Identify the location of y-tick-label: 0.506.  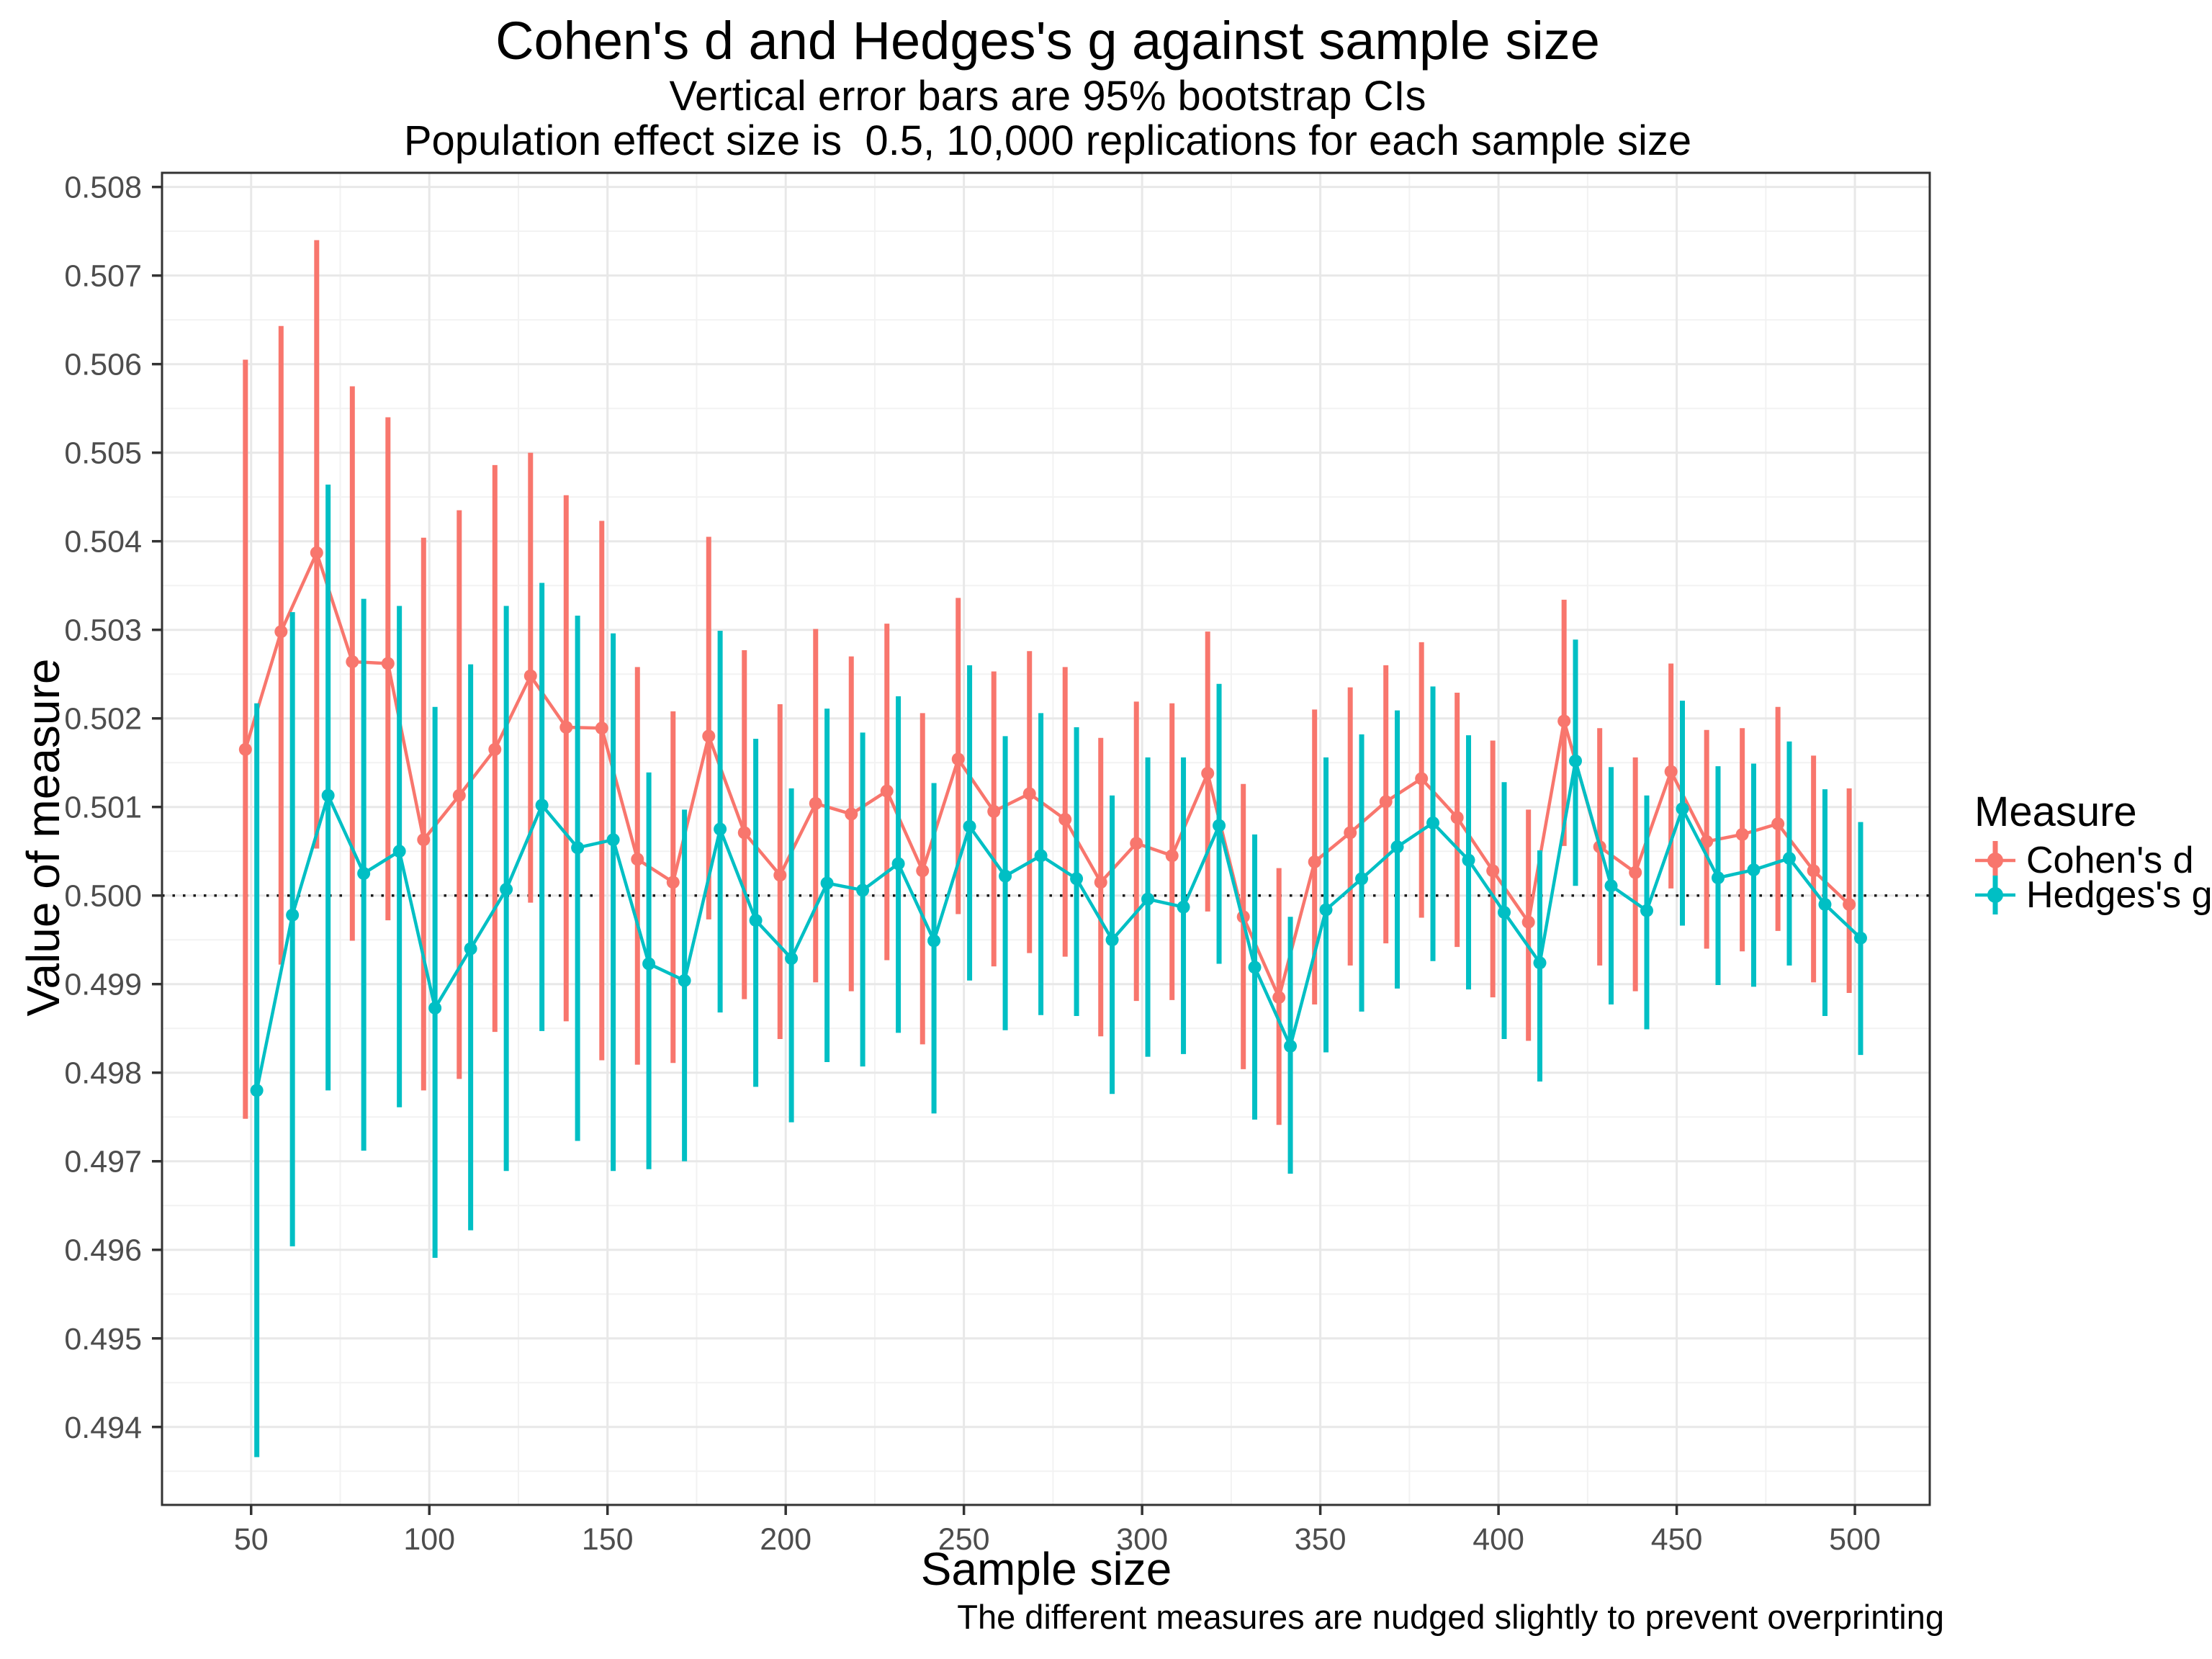
(103, 365).